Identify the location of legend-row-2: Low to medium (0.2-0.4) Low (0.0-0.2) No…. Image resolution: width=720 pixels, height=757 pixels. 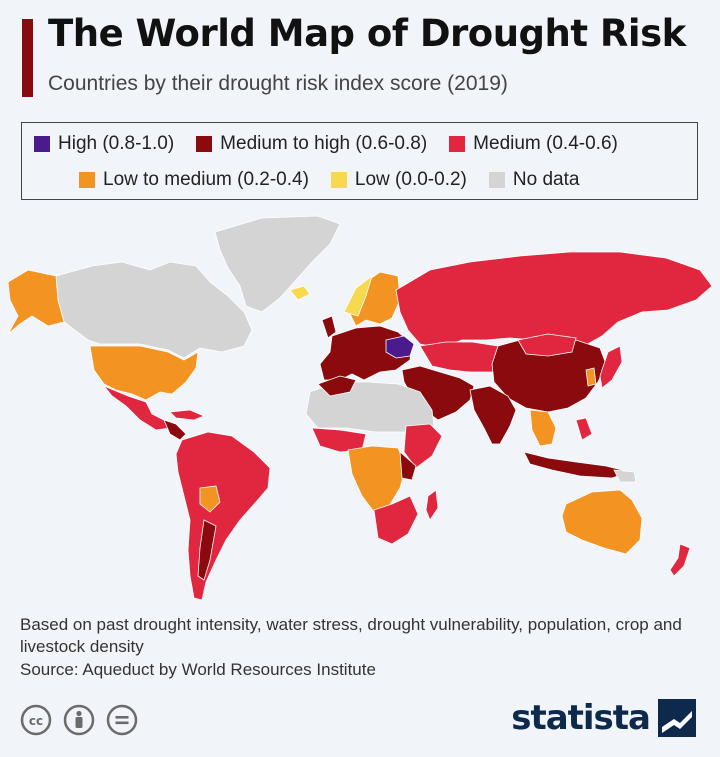
(317, 180).